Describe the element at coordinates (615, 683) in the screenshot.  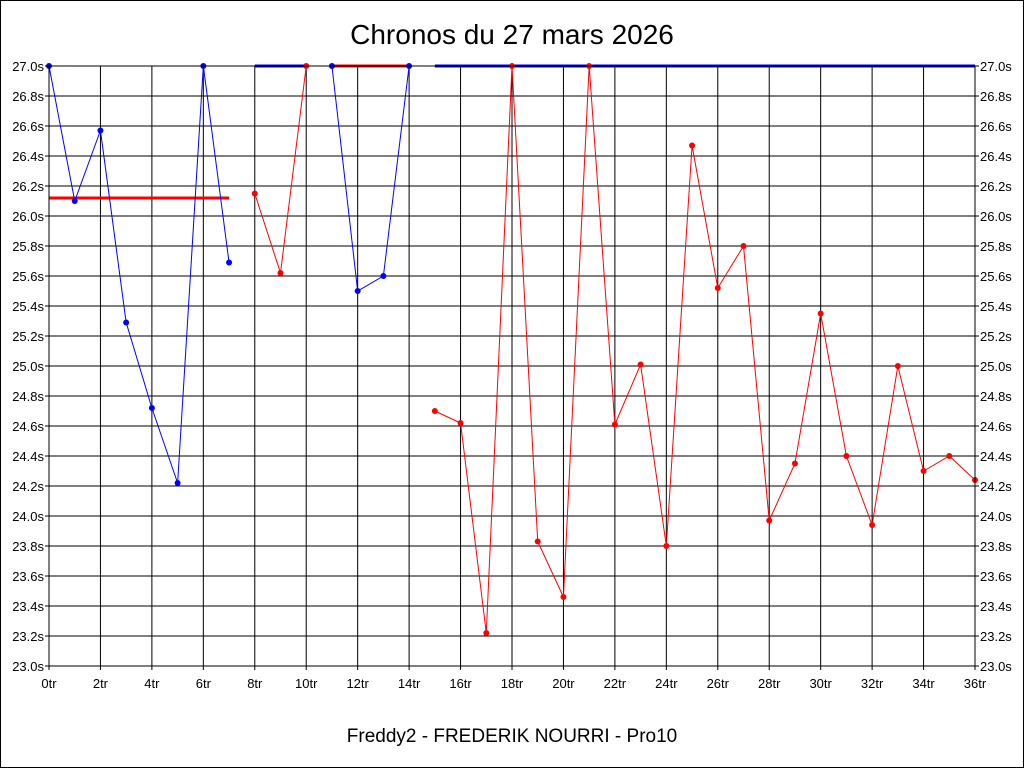
I see `x-tick-label: 22tr` at that location.